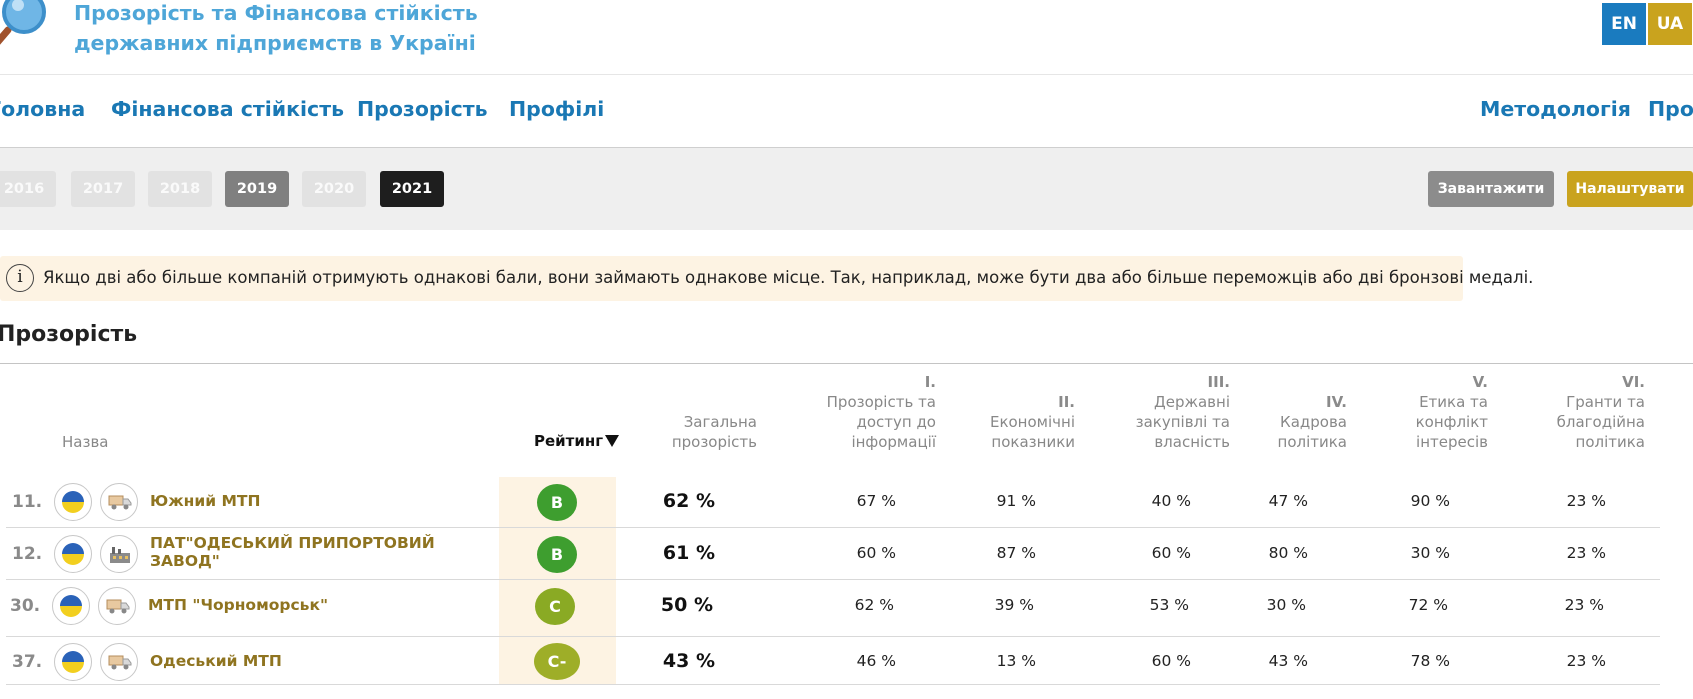 The height and width of the screenshot is (699, 1693). What do you see at coordinates (69, 334) in the screenshot?
I see `section-title: Прозорість` at bounding box center [69, 334].